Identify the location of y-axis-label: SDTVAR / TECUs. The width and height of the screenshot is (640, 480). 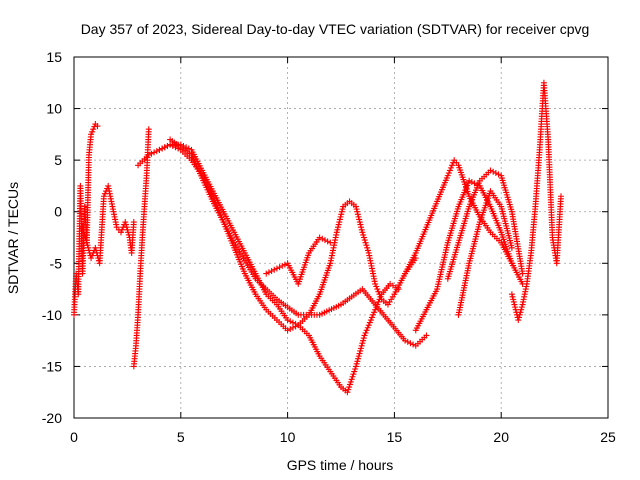
(13, 238).